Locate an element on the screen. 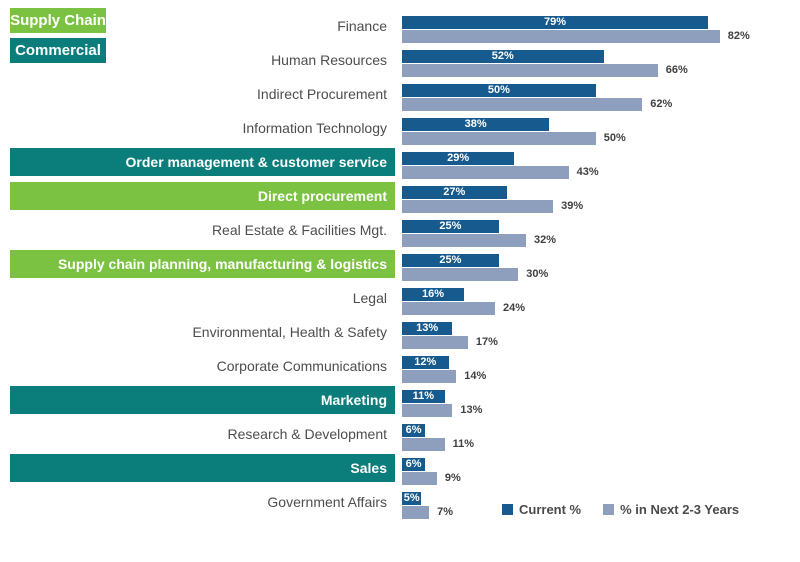 This screenshot has height=562, width=800. current-value-label: 38% is located at coordinates (475, 124).